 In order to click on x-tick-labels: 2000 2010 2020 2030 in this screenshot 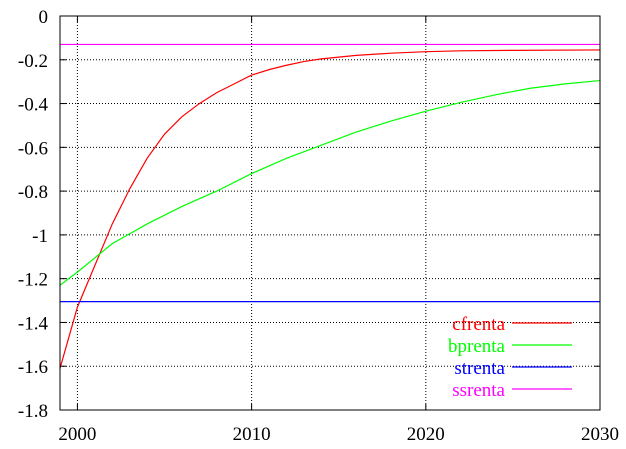, I will do `click(338, 434)`.